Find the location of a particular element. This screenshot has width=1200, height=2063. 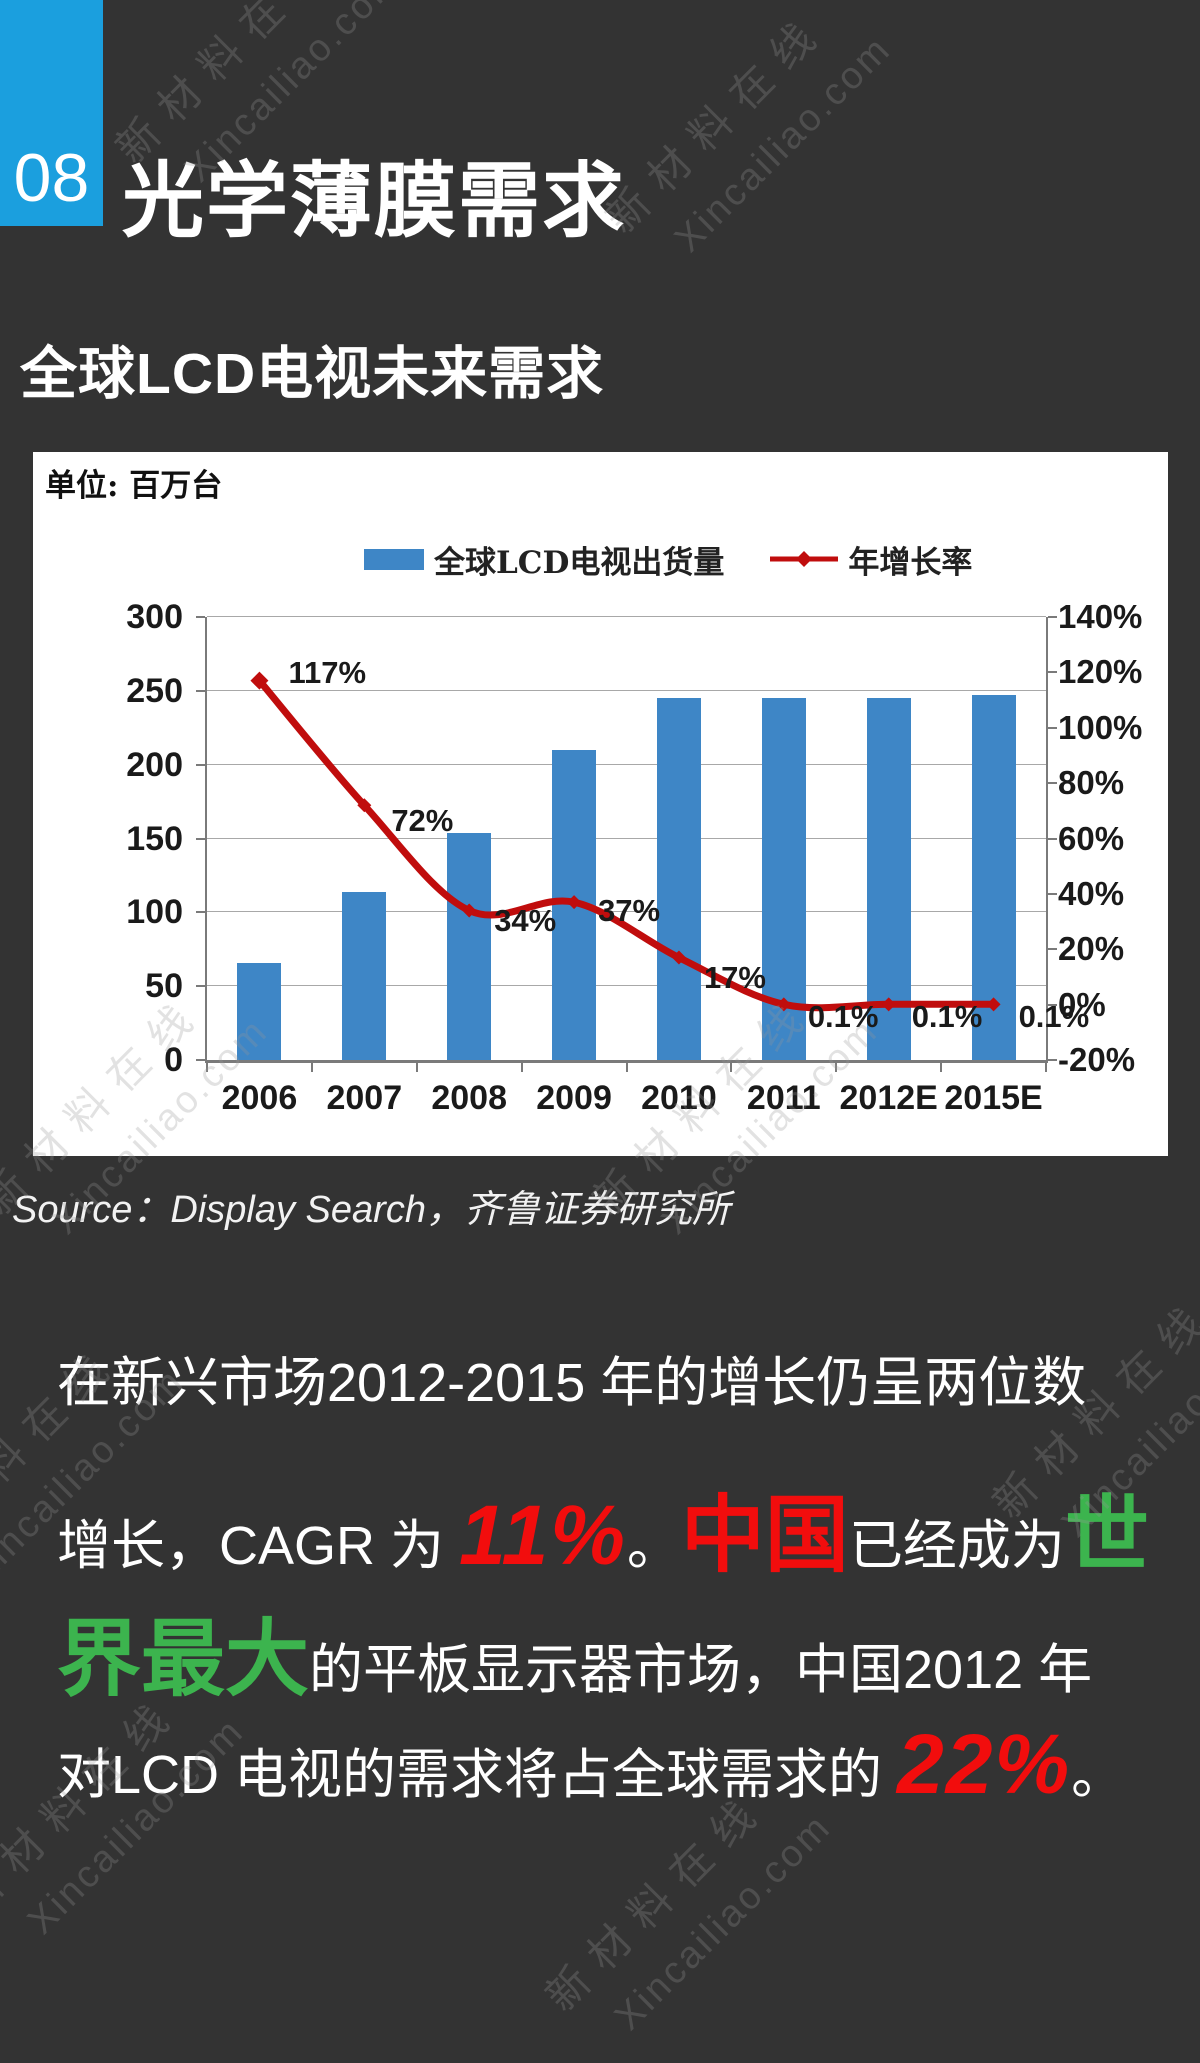

highlight-world-1: 世 is located at coordinates (1106, 1535).